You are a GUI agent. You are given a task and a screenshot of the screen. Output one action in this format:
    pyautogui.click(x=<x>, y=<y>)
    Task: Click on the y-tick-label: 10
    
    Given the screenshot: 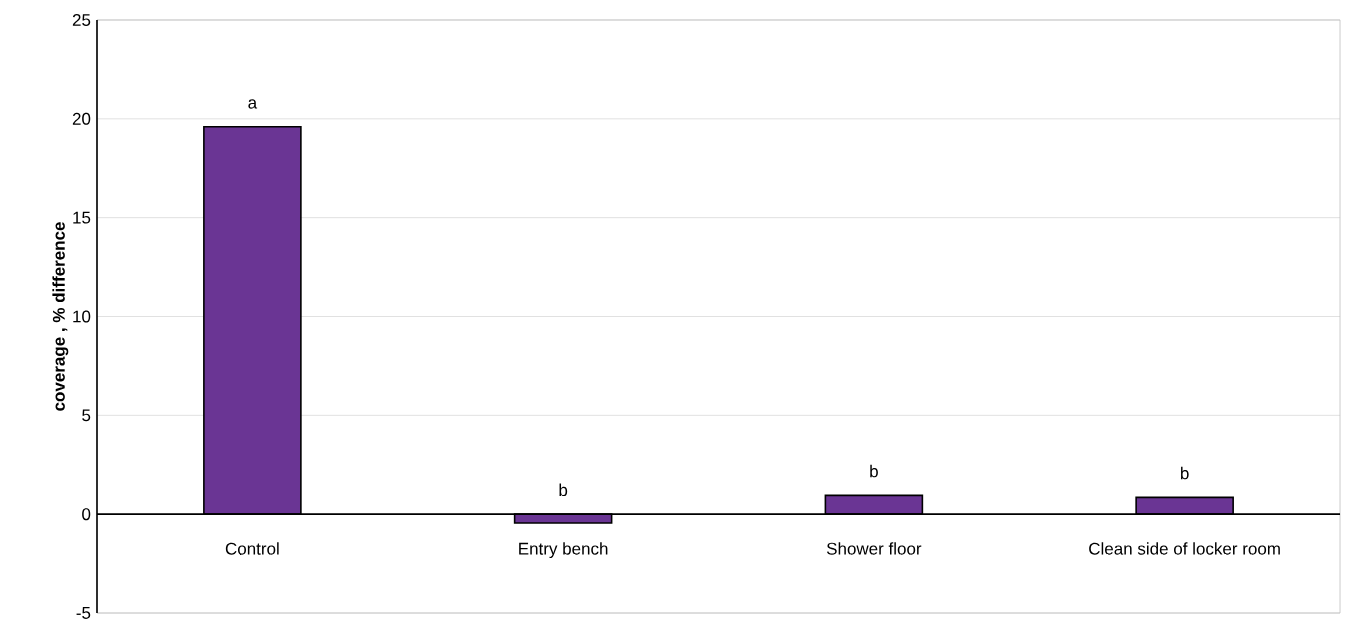 What is the action you would take?
    pyautogui.click(x=82, y=316)
    